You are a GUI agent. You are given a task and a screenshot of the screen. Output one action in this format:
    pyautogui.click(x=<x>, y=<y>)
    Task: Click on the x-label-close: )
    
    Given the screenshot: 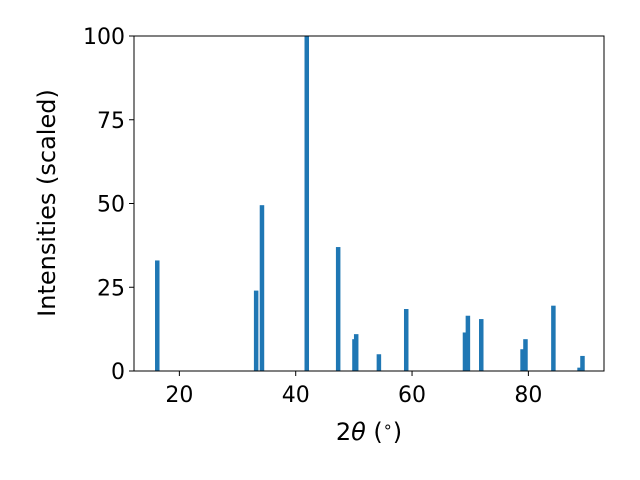 What is the action you would take?
    pyautogui.click(x=397, y=432)
    